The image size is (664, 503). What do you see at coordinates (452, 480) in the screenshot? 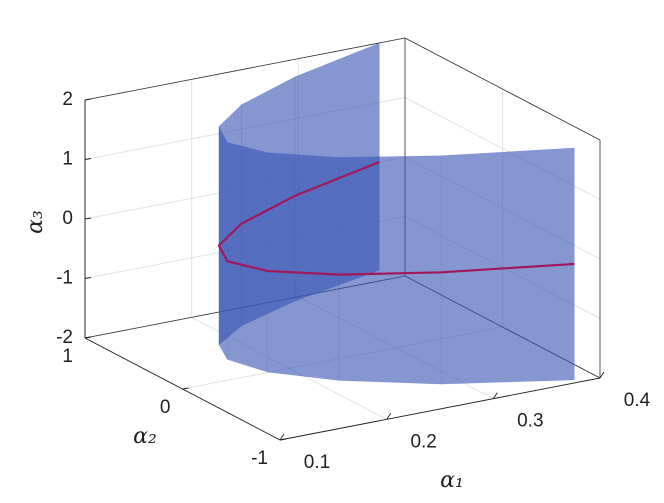
I see `x-axis-label: α₁` at bounding box center [452, 480].